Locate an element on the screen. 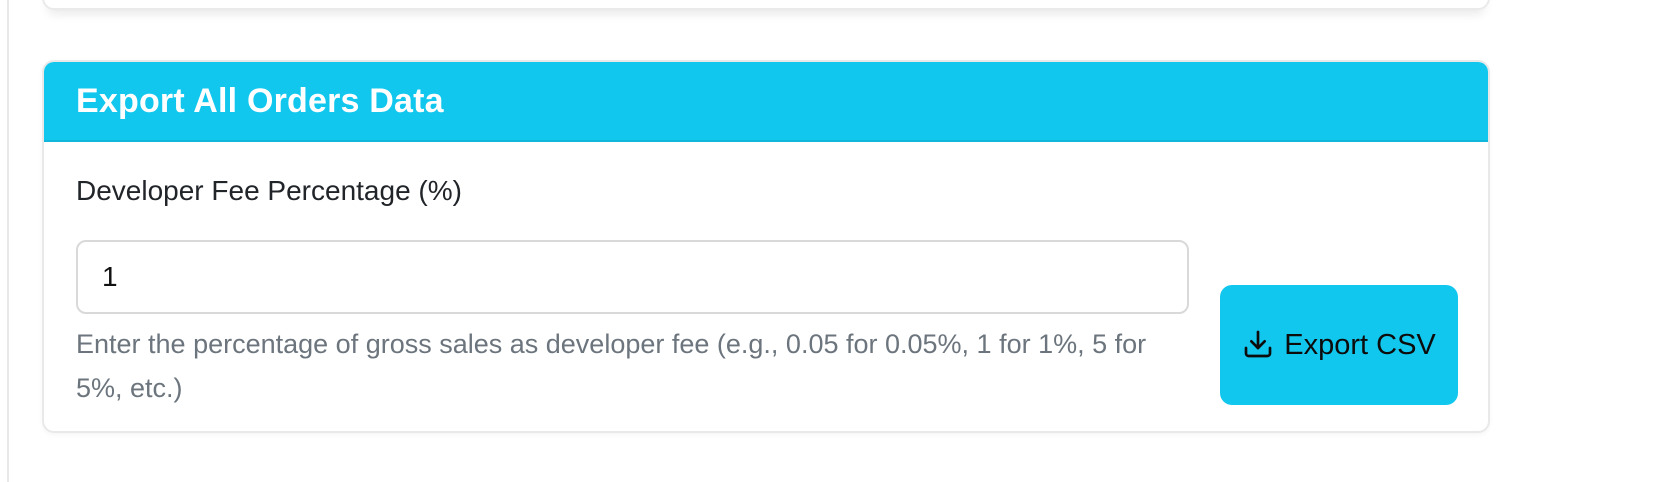 The width and height of the screenshot is (1680, 482). previous-card-bottom-edge is located at coordinates (766, 5).